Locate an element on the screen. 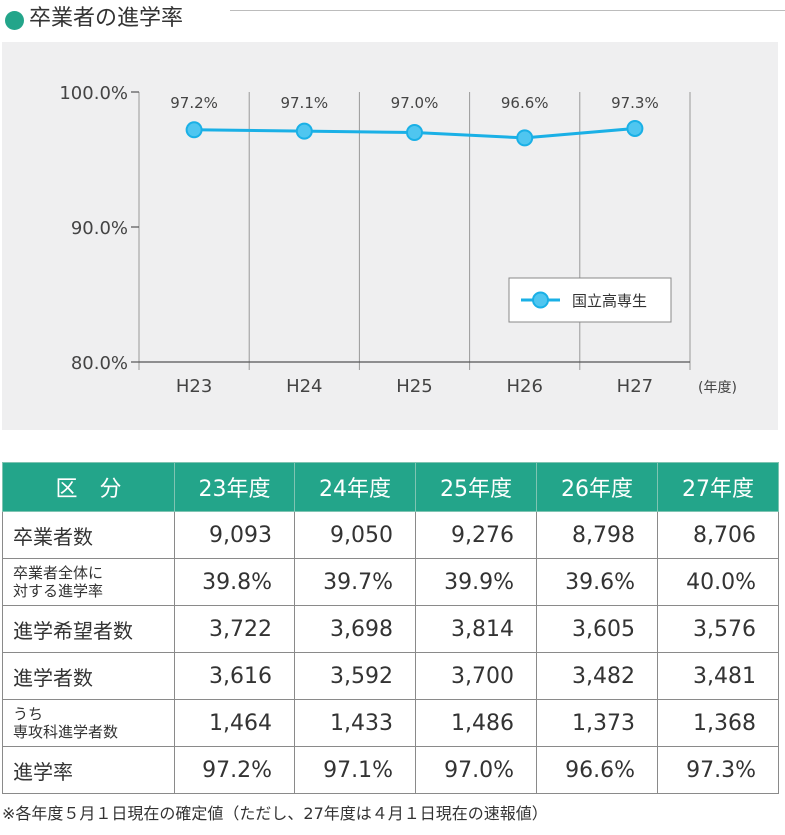 The width and height of the screenshot is (785, 835). x-tick-label: H27 is located at coordinates (635, 386).